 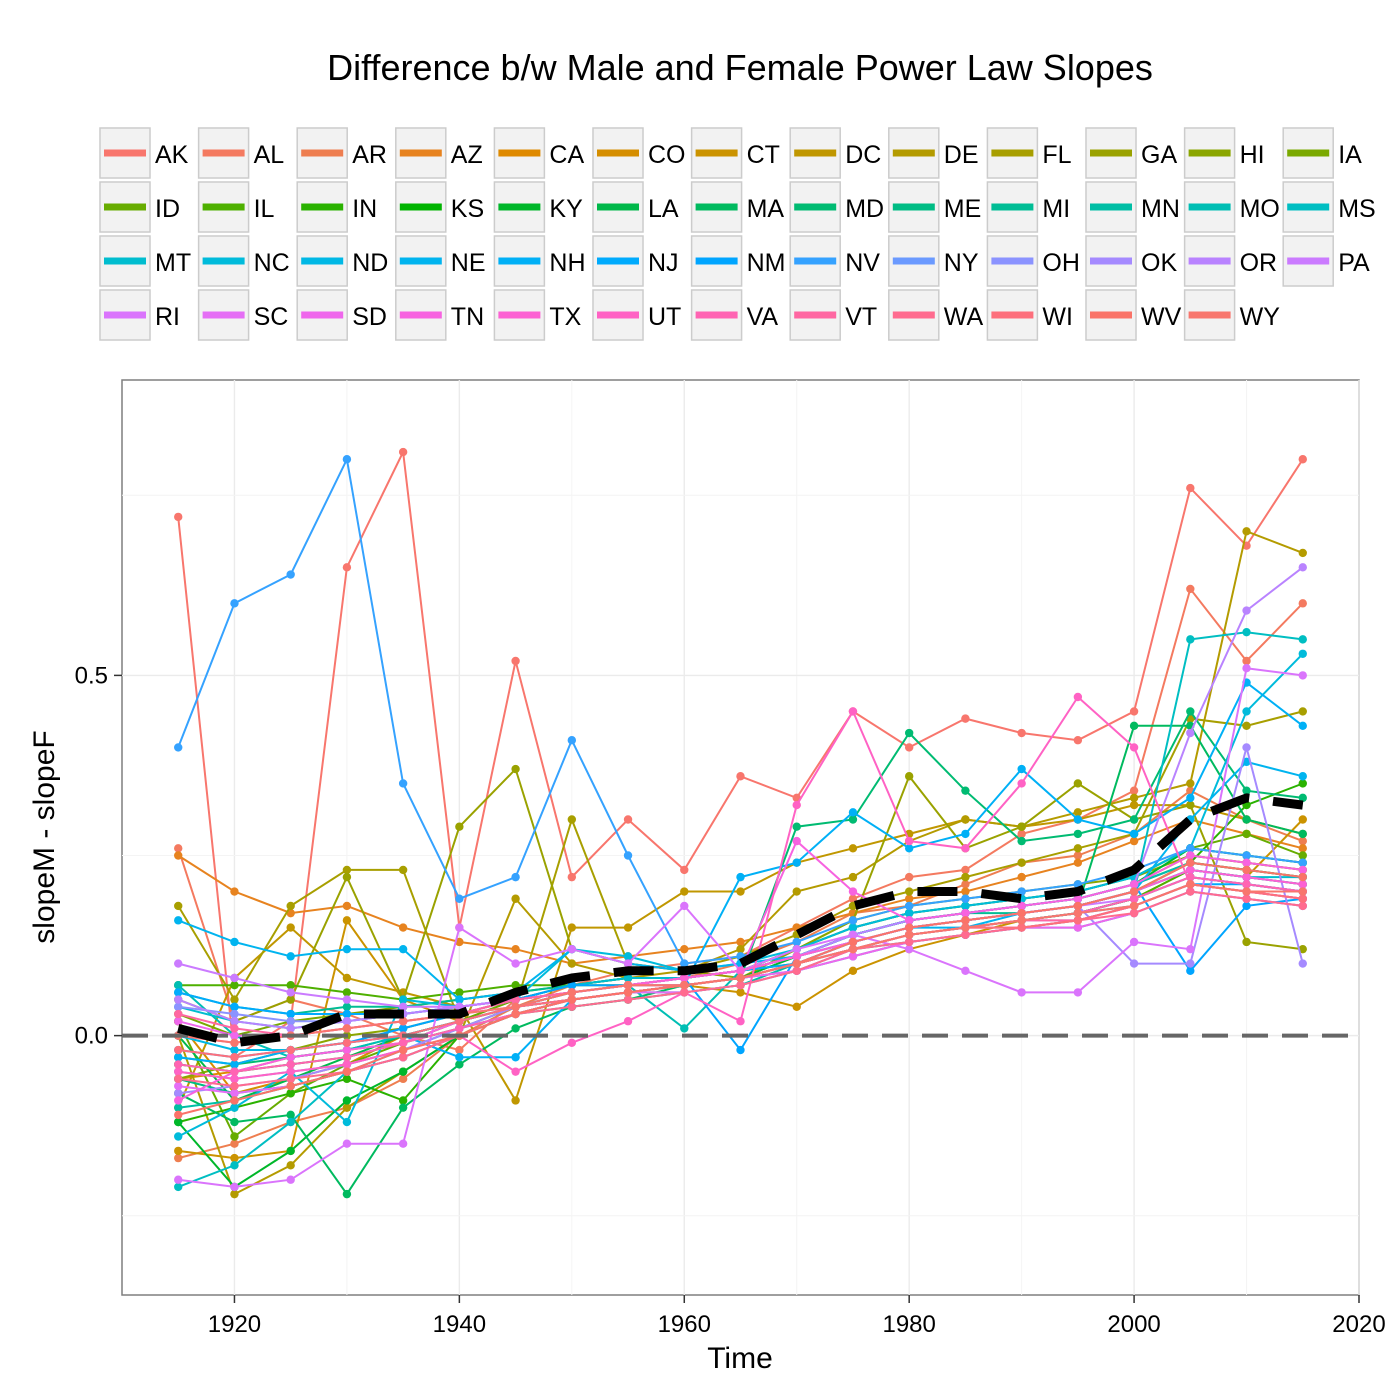 What do you see at coordinates (963, 209) in the screenshot?
I see `legend-label: ME` at bounding box center [963, 209].